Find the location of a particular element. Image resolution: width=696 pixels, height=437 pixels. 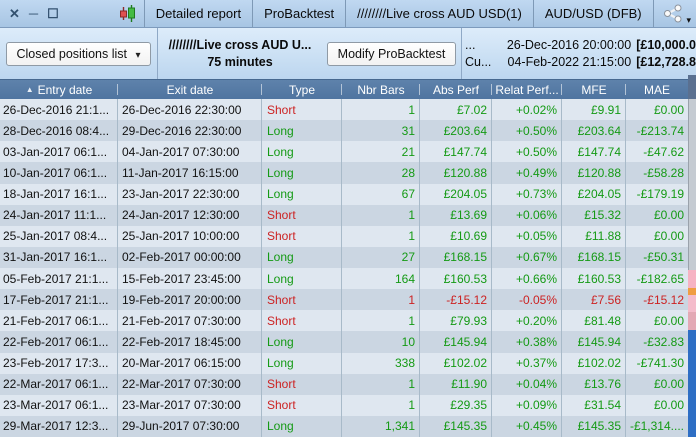

cell-nbr-bars: 27 is located at coordinates (381, 257).